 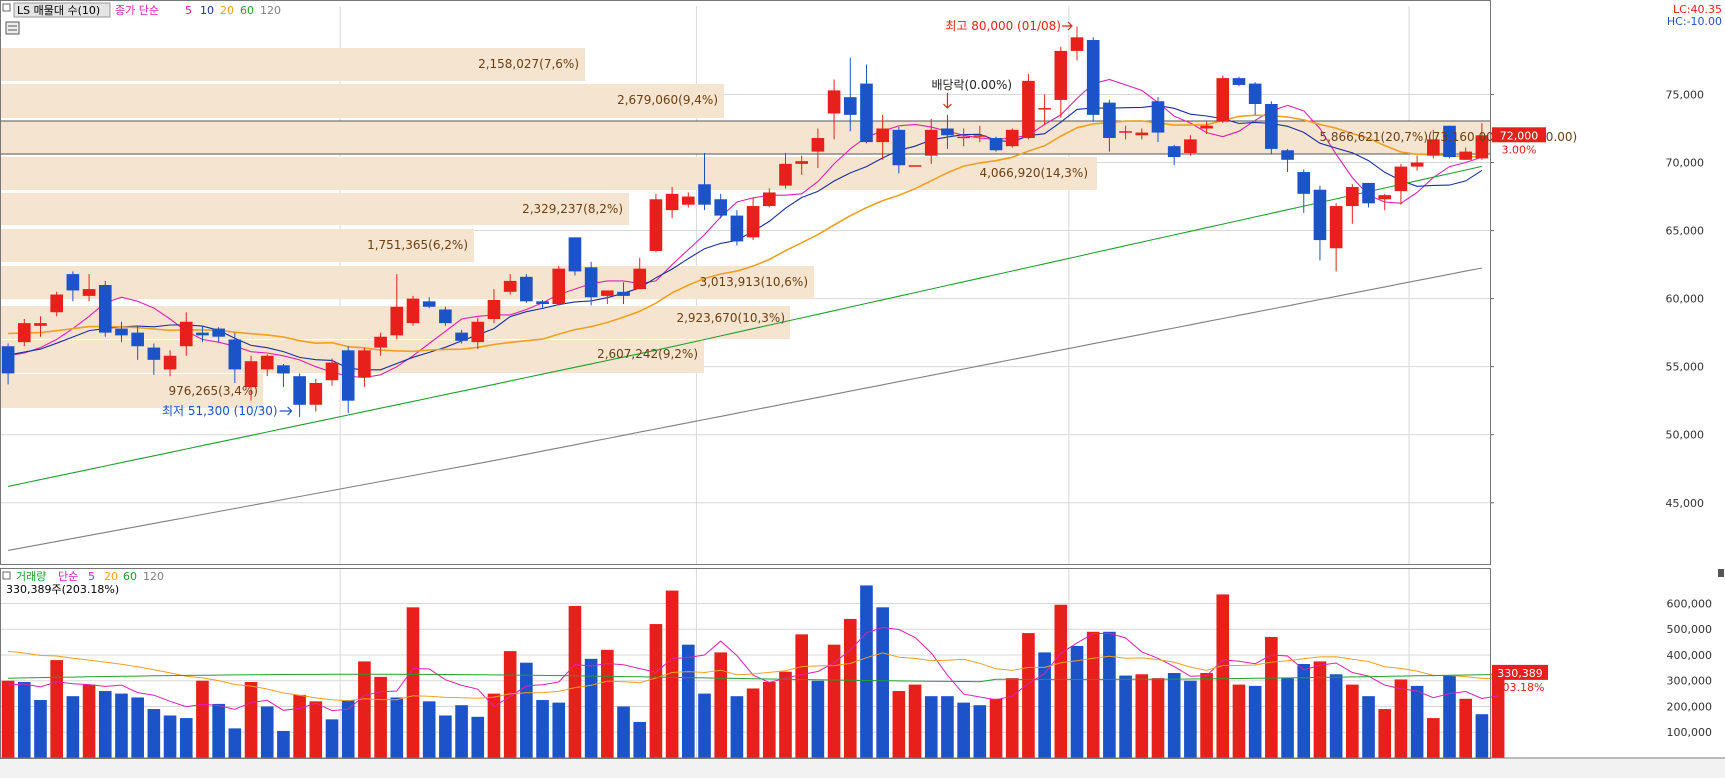 I want to click on volume-title: 거래량, so click(x=31, y=576).